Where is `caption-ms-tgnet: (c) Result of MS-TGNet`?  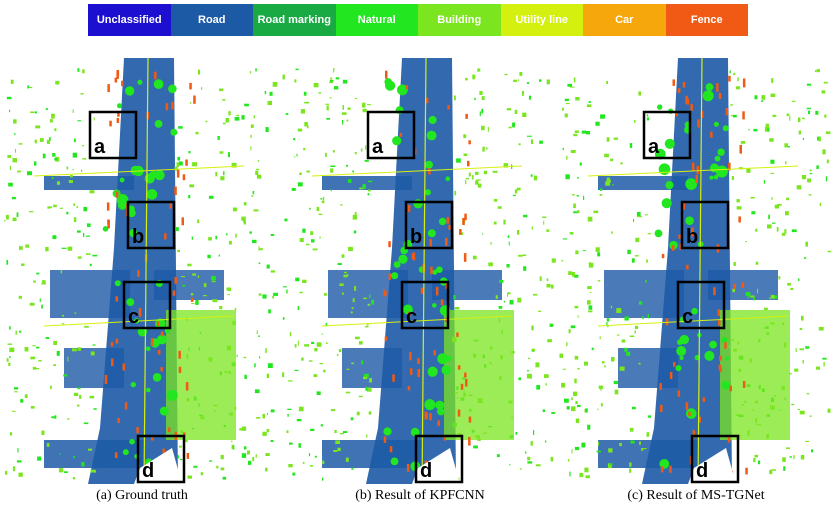 caption-ms-tgnet: (c) Result of MS-TGNet is located at coordinates (696, 495).